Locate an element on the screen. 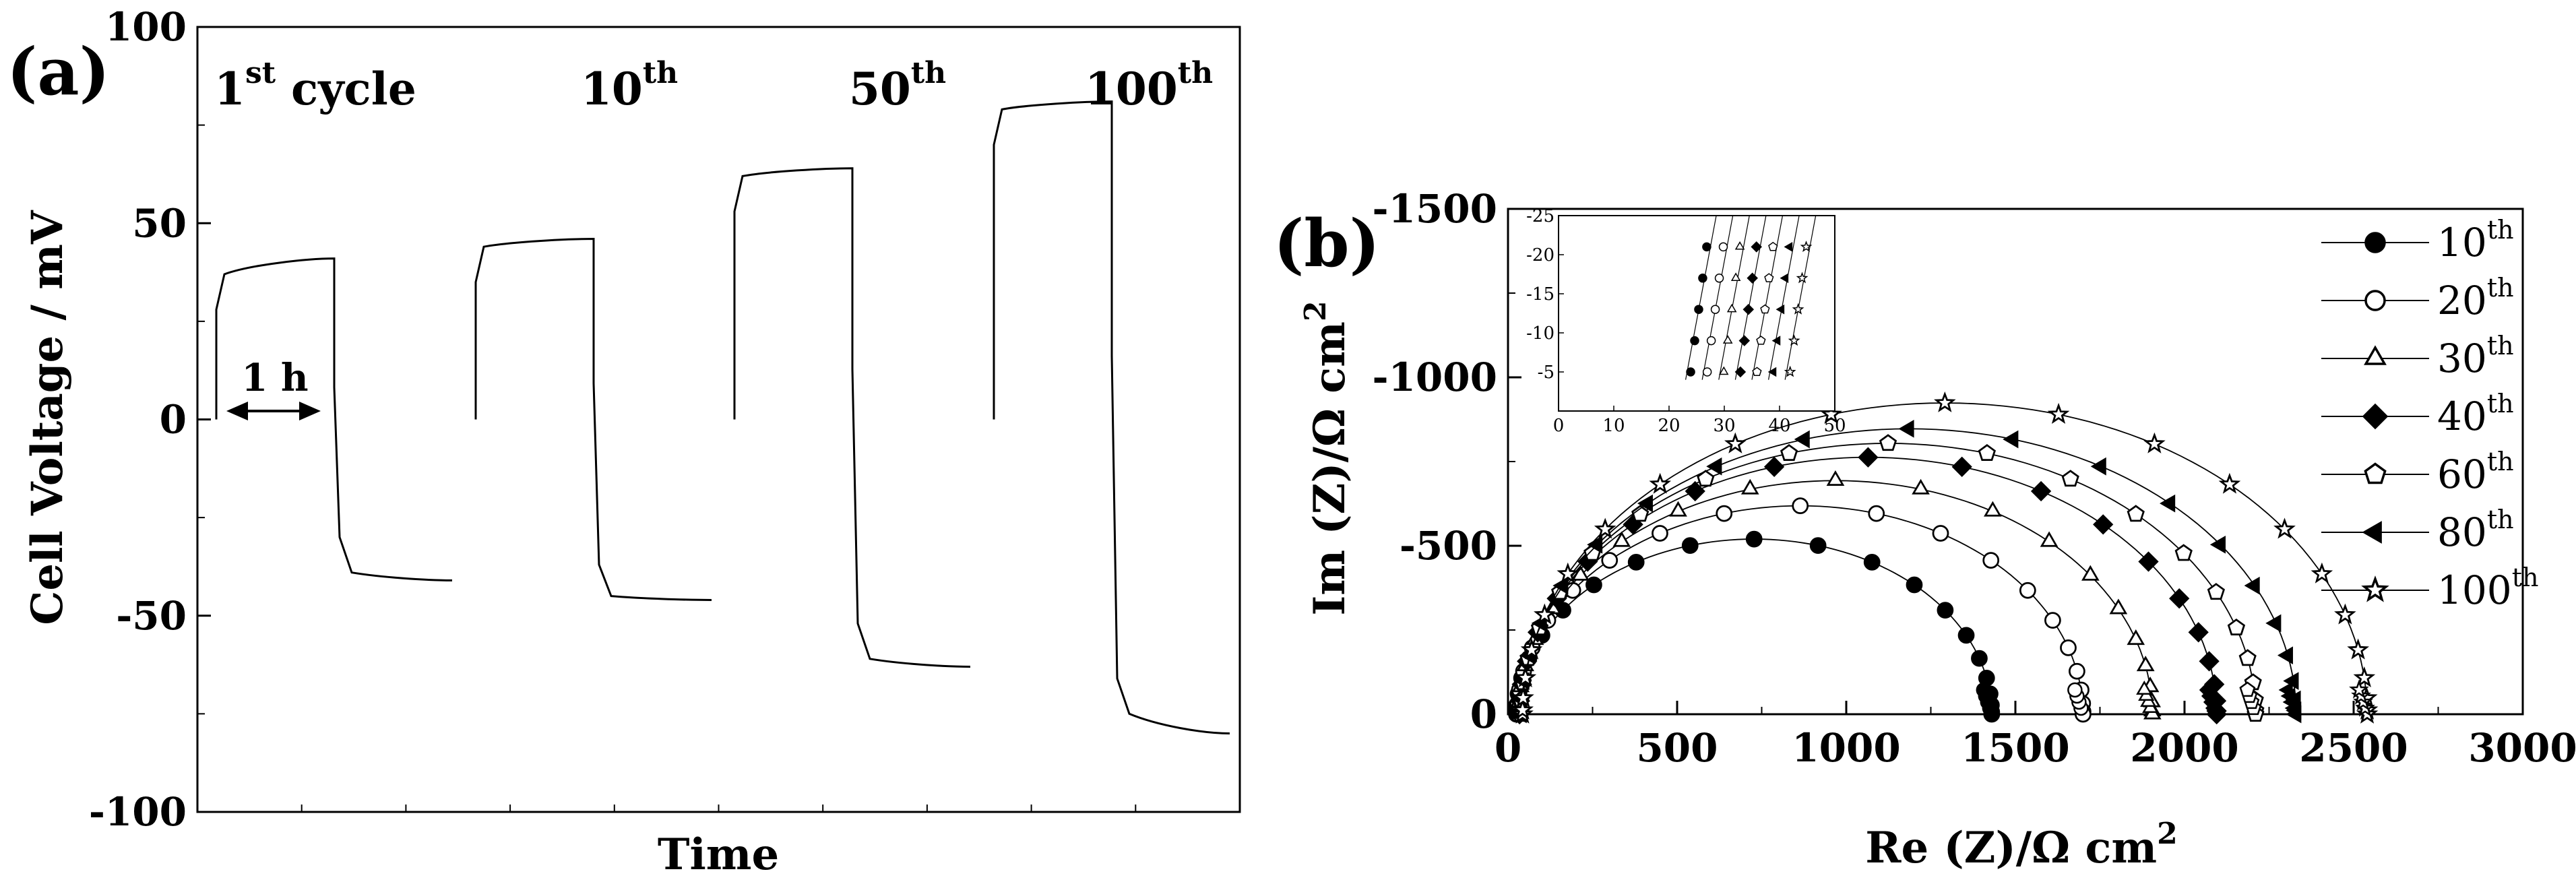 The height and width of the screenshot is (882, 2576). one-hour-arrow-left-head is located at coordinates (237, 411).